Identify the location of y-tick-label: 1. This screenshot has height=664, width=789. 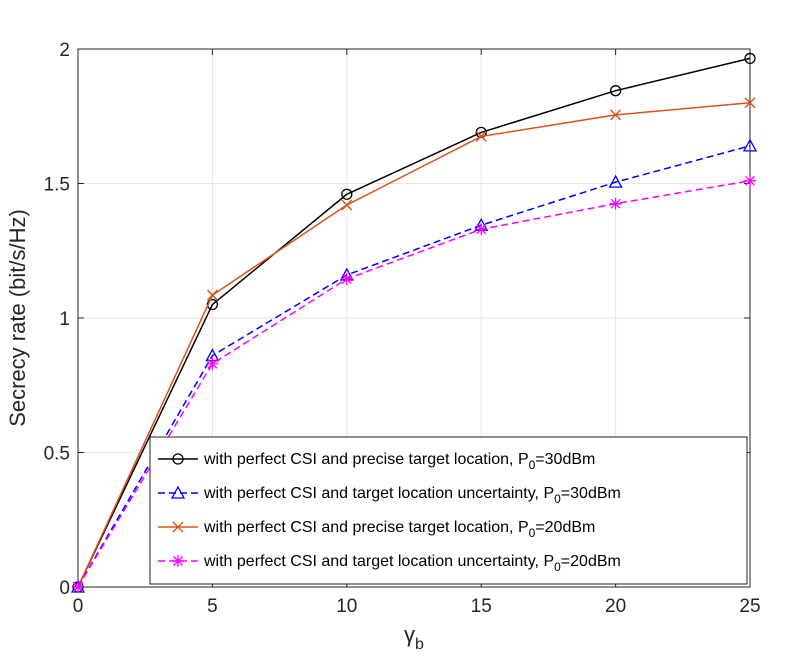
(64, 319).